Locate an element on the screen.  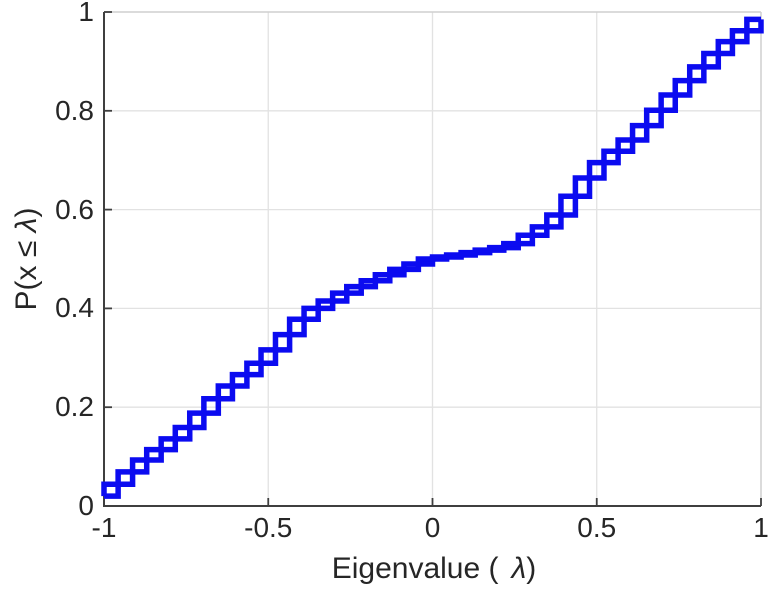
y-tick-label: 0.8 is located at coordinates (74, 110).